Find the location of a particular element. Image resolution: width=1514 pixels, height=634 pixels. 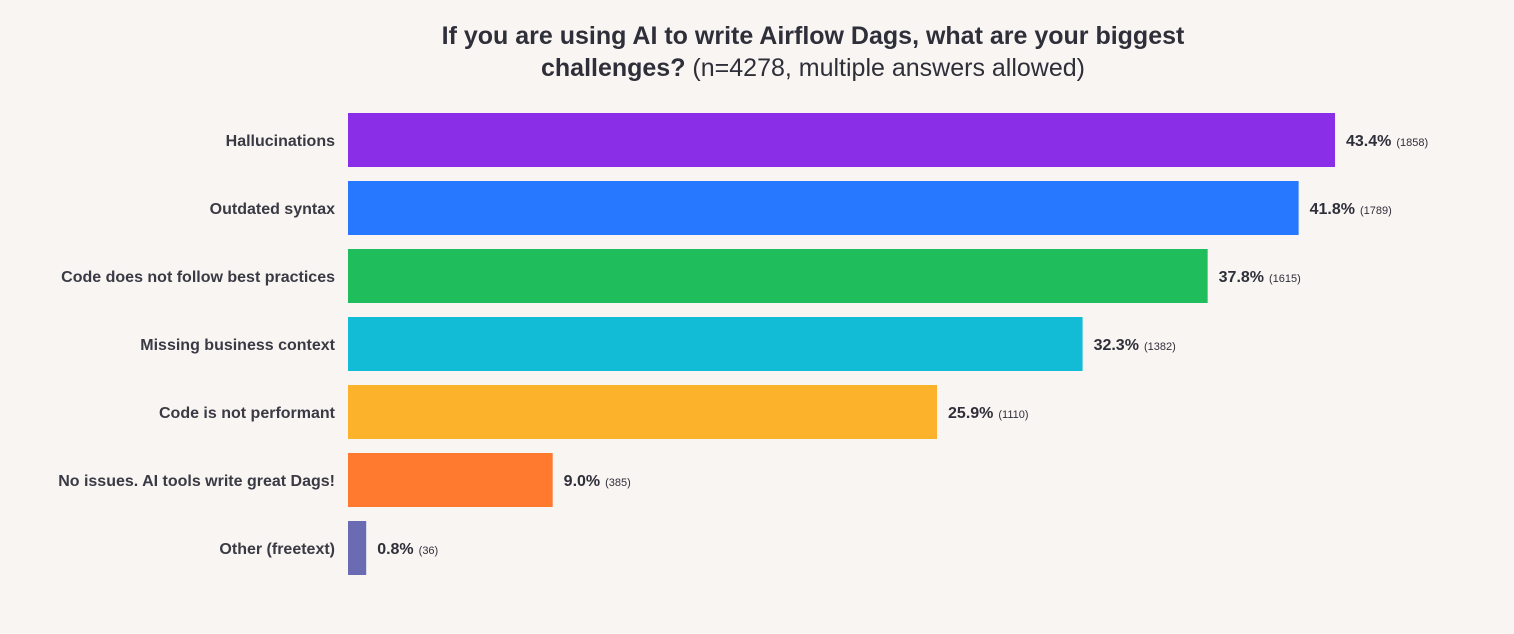

value-label: 43.4% (1858) is located at coordinates (1387, 141).